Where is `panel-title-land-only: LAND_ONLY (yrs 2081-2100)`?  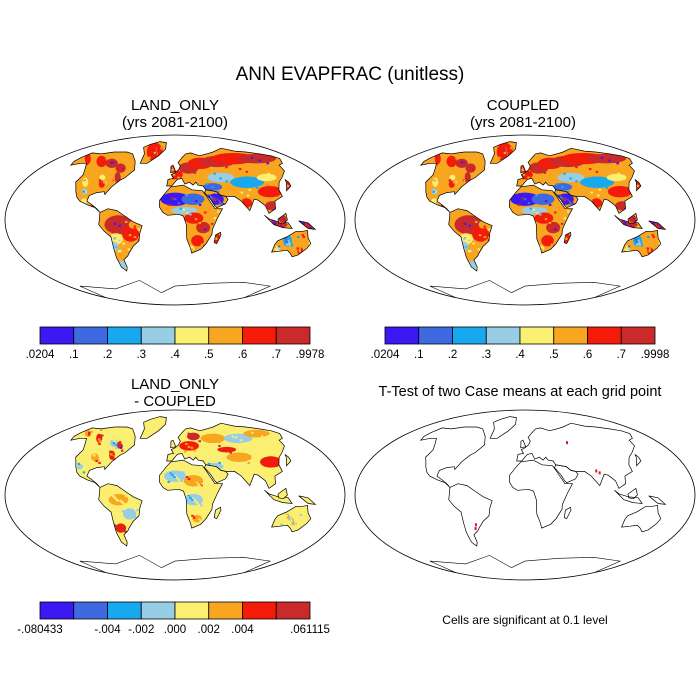
panel-title-land-only: LAND_ONLY (yrs 2081-2100) is located at coordinates (175, 114).